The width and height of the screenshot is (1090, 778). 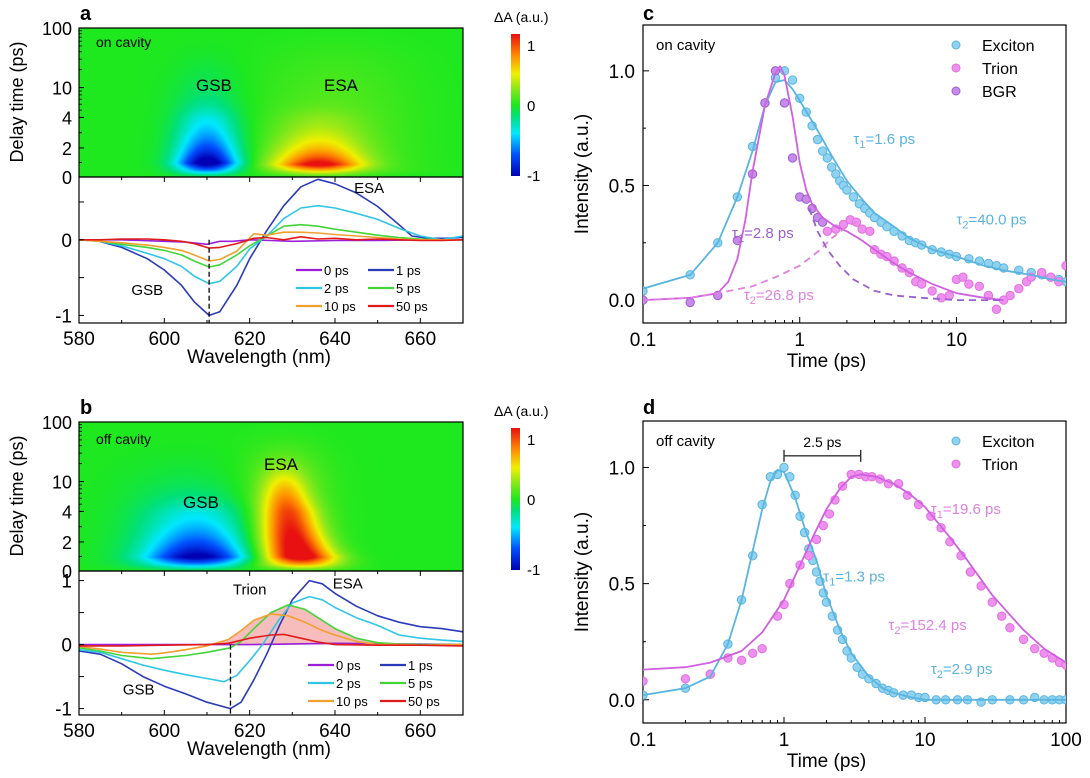 What do you see at coordinates (420, 683) in the screenshot?
I see `legend-label-5ps: 5 ps` at bounding box center [420, 683].